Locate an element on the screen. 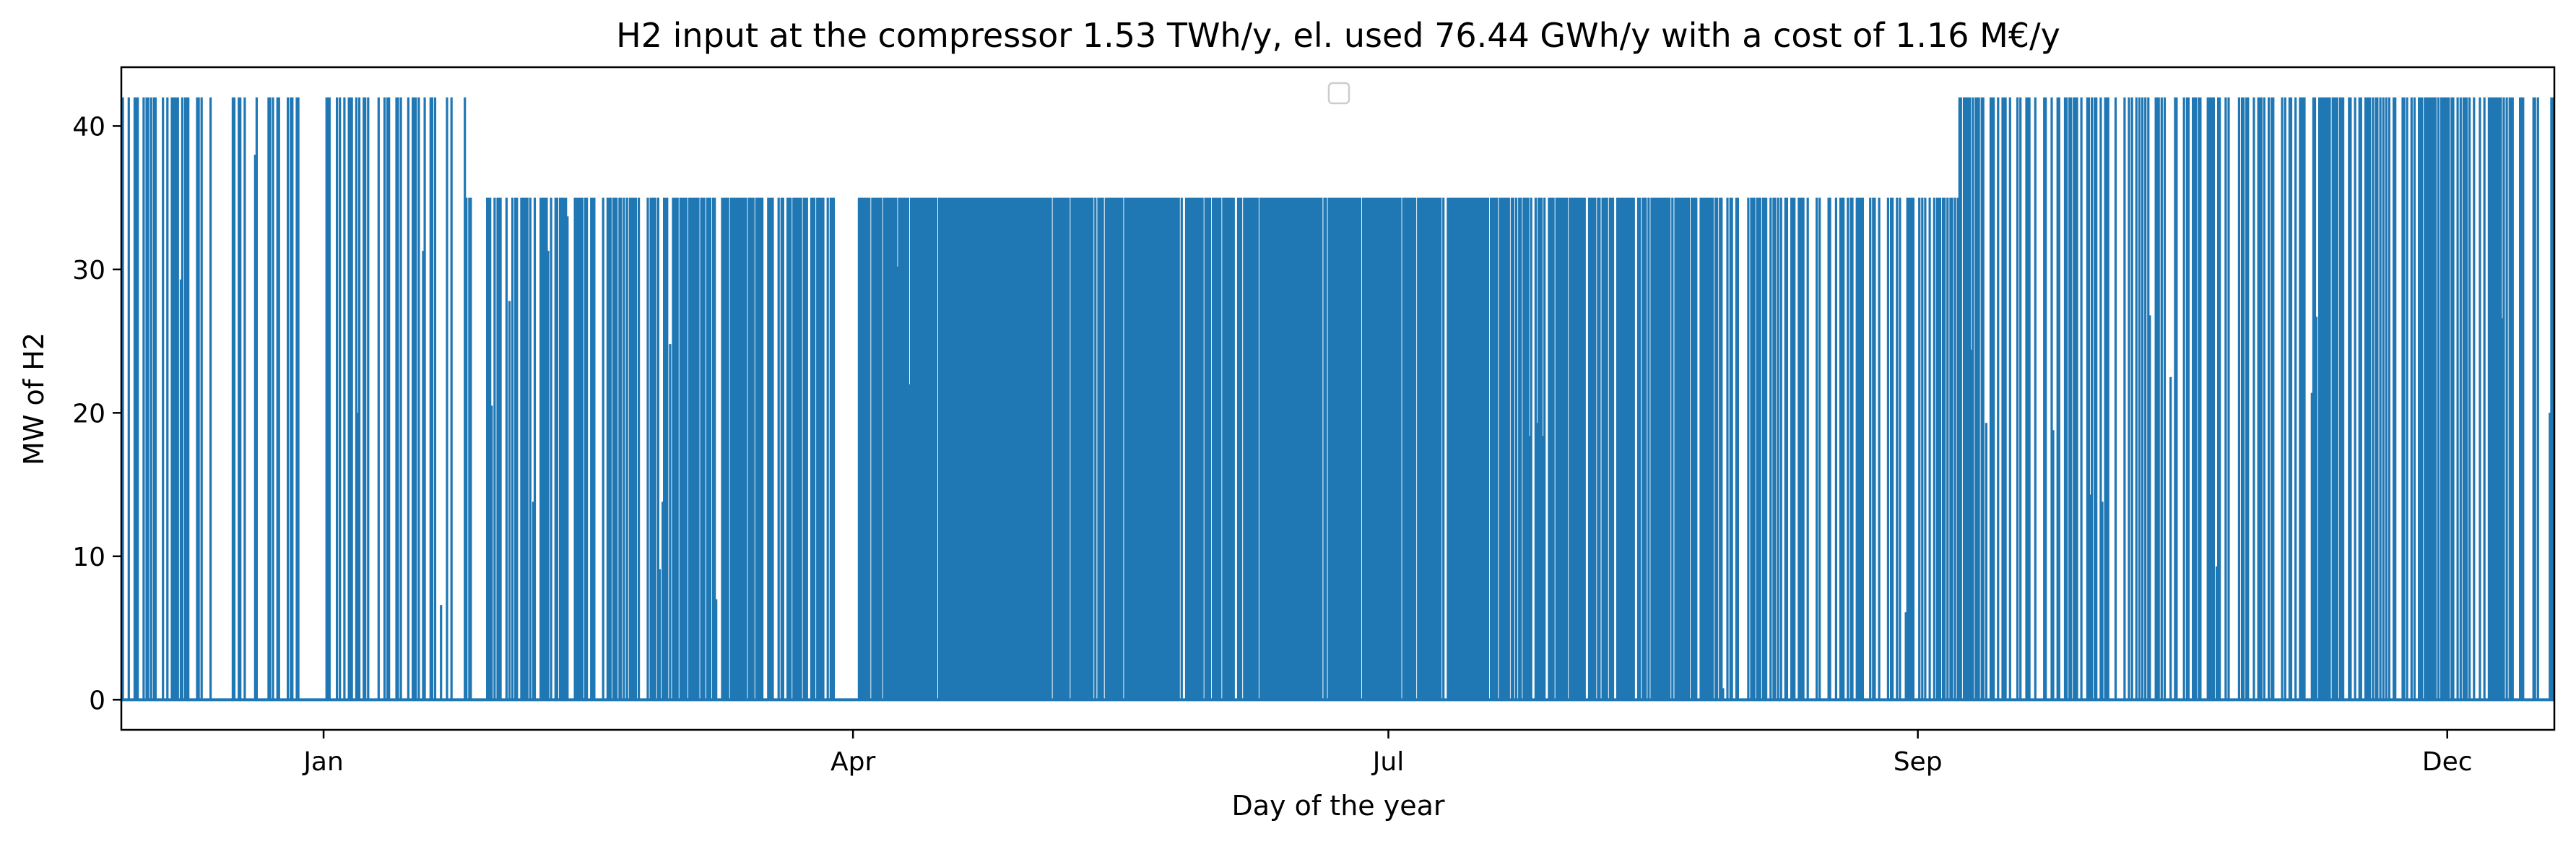 The height and width of the screenshot is (844, 2576). y-tick-label: 20 is located at coordinates (88, 414).